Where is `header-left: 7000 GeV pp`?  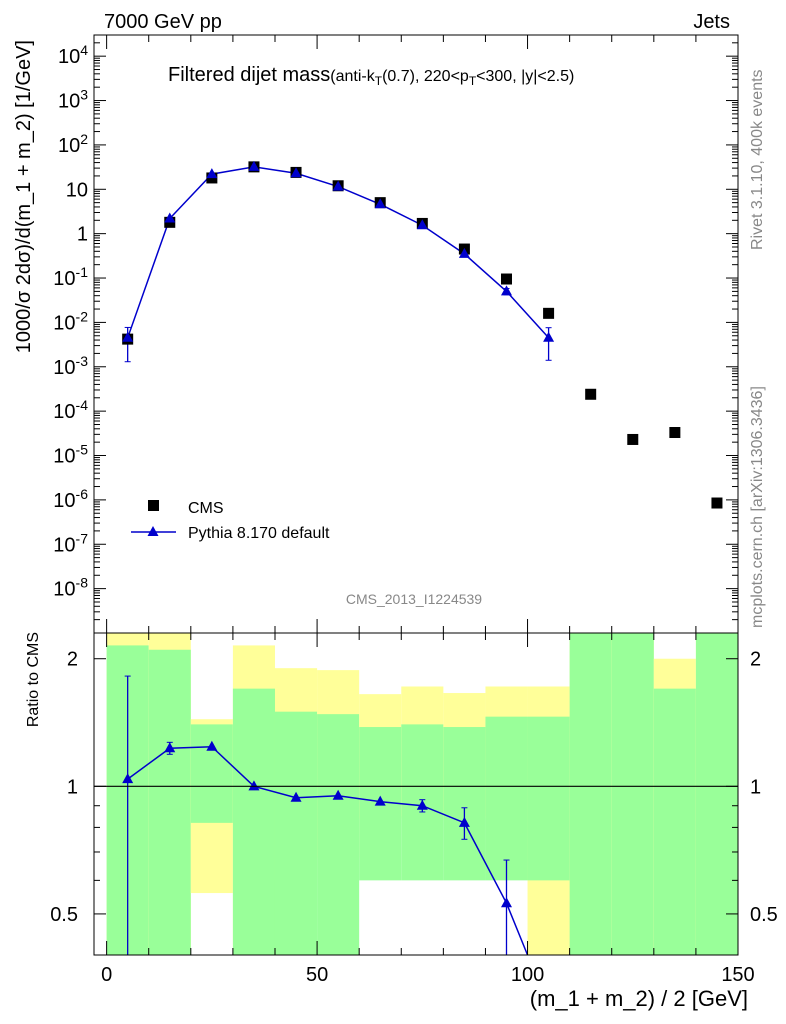
header-left: 7000 GeV pp is located at coordinates (163, 22).